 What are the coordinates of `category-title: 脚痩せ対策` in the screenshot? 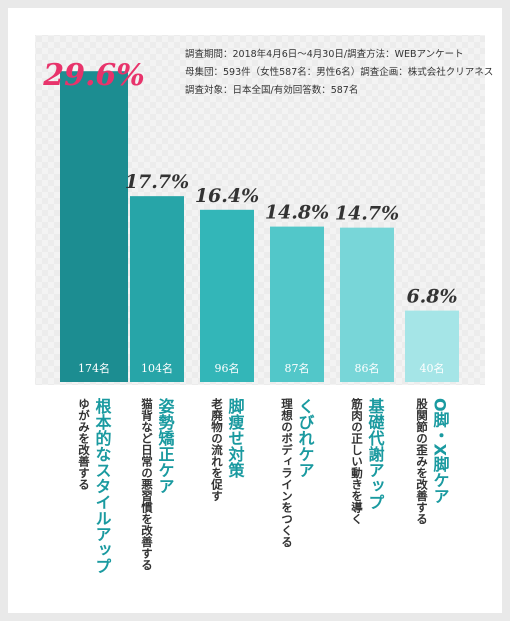 It's located at (236, 438).